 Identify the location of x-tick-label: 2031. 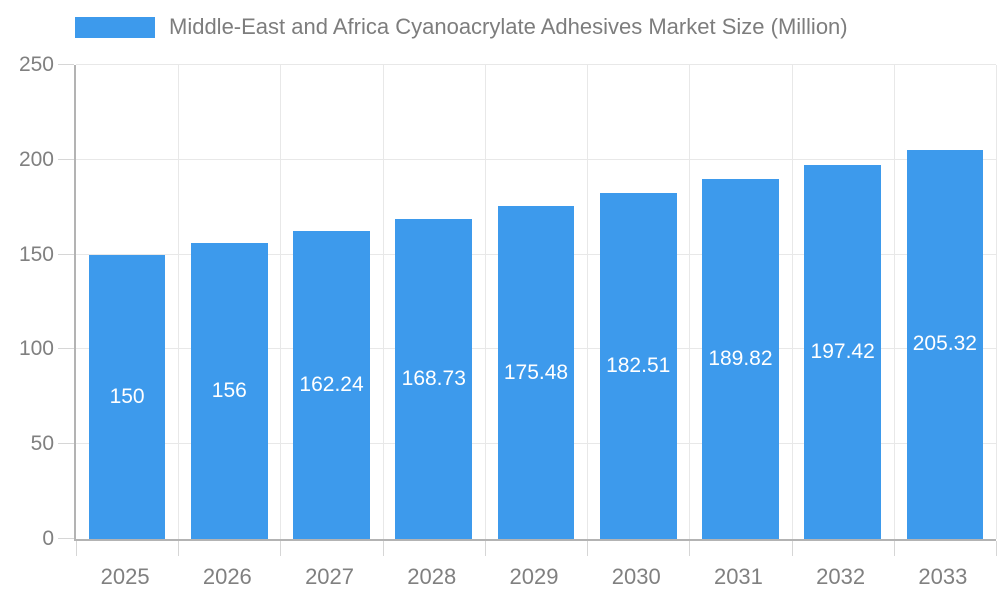
(738, 576).